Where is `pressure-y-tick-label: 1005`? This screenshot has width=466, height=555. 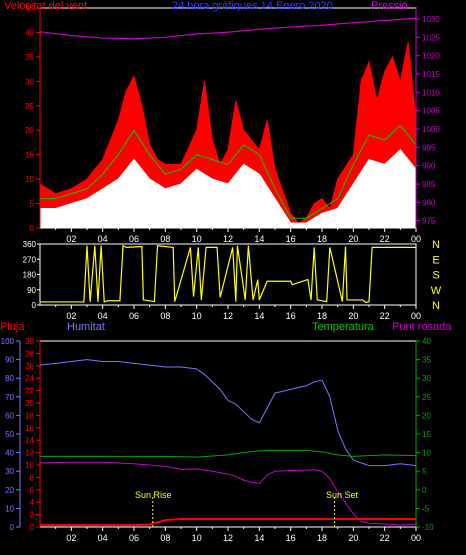
pressure-y-tick-label: 1005 is located at coordinates (431, 111).